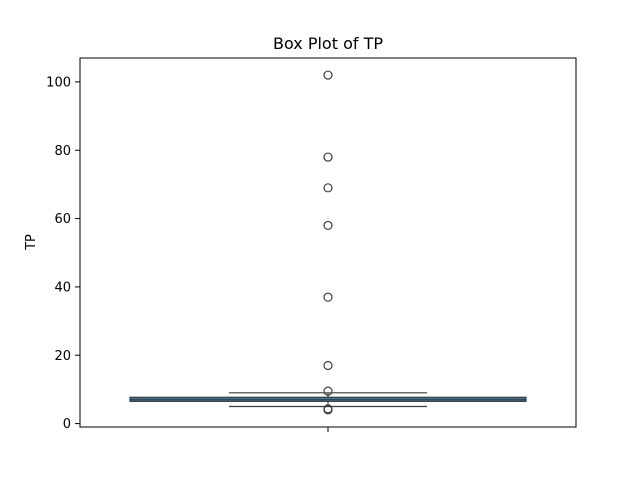 This screenshot has width=640, height=480. What do you see at coordinates (62, 287) in the screenshot?
I see `y-tick-label: 40` at bounding box center [62, 287].